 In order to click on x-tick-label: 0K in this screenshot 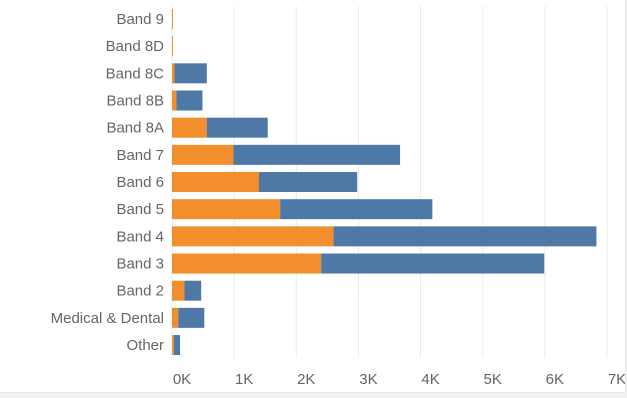, I will do `click(182, 379)`.